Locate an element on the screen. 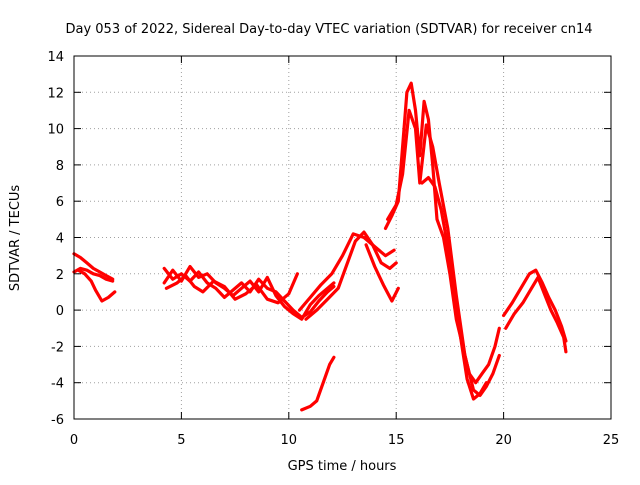 This screenshot has height=485, width=640. y-tick-label: -6 is located at coordinates (57, 420).